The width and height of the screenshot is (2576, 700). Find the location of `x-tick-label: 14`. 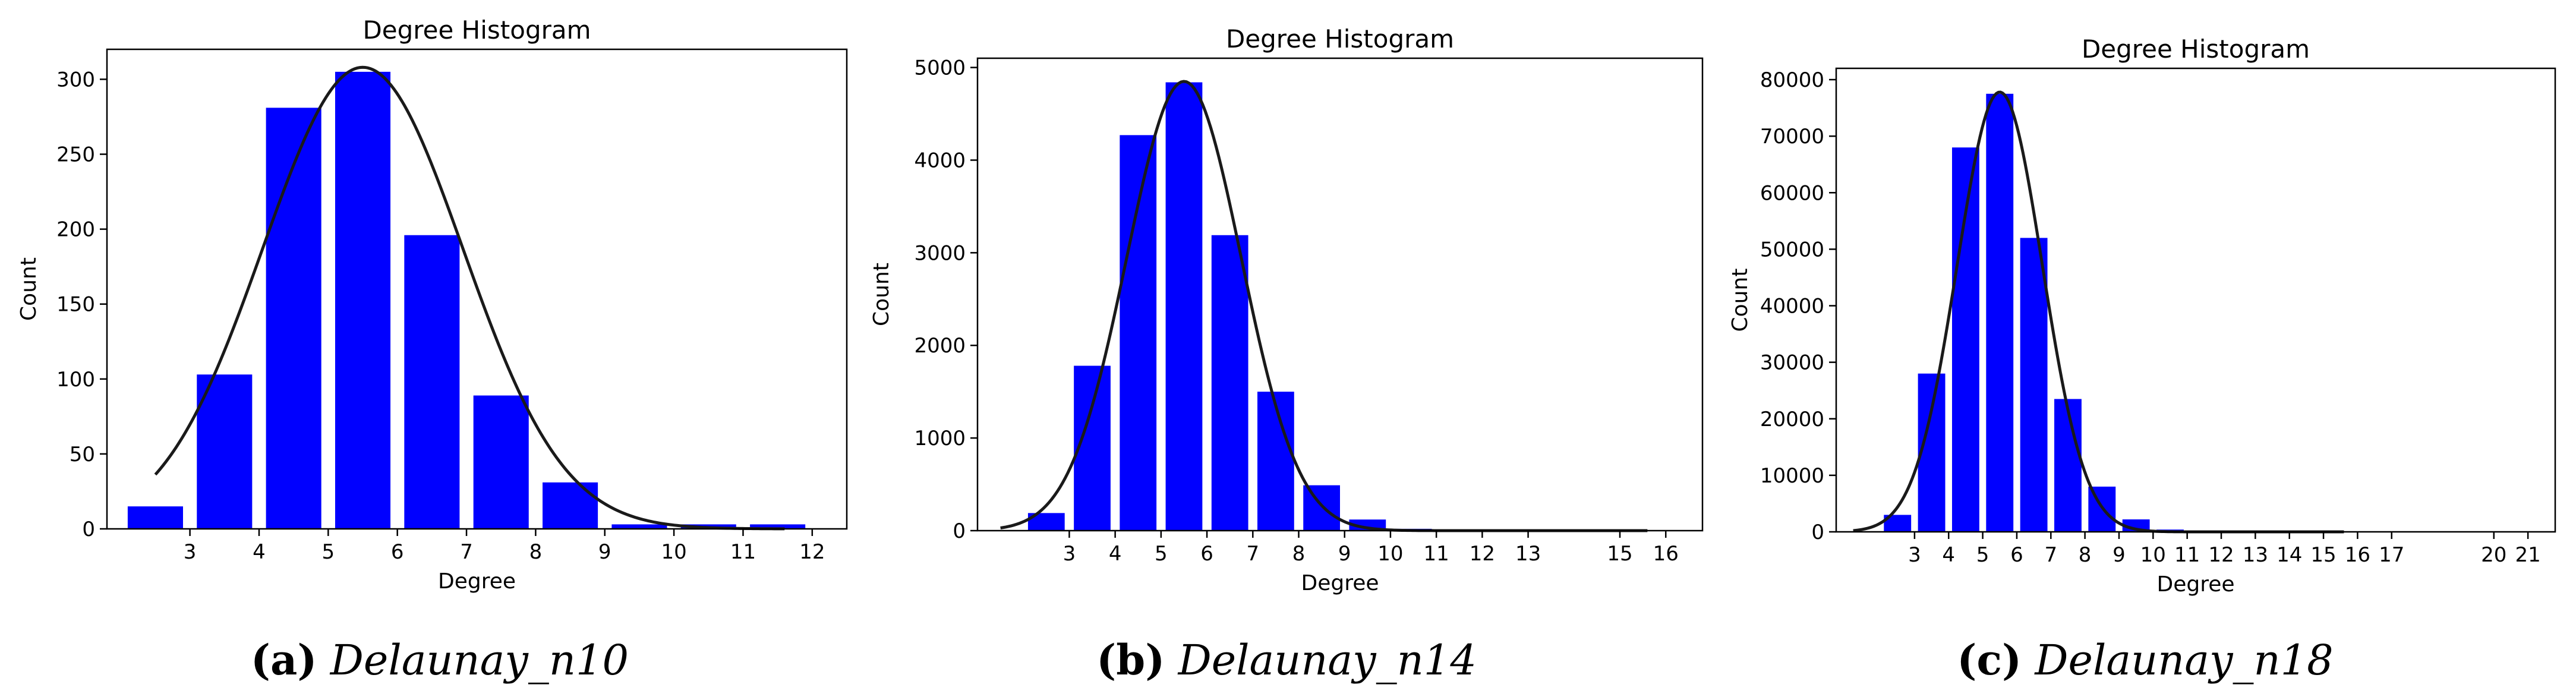

x-tick-label: 14 is located at coordinates (2290, 555).